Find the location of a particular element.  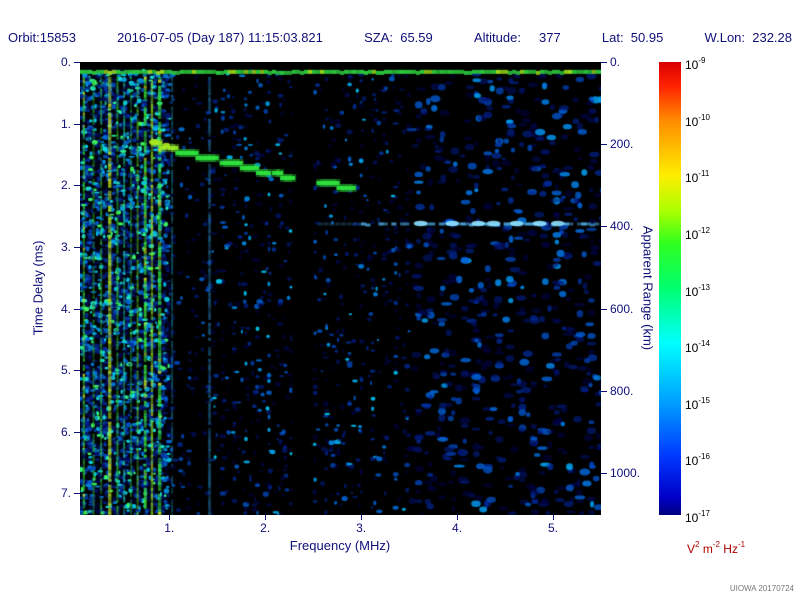

y-axis-left-tick-label: 5. is located at coordinates (65, 370).